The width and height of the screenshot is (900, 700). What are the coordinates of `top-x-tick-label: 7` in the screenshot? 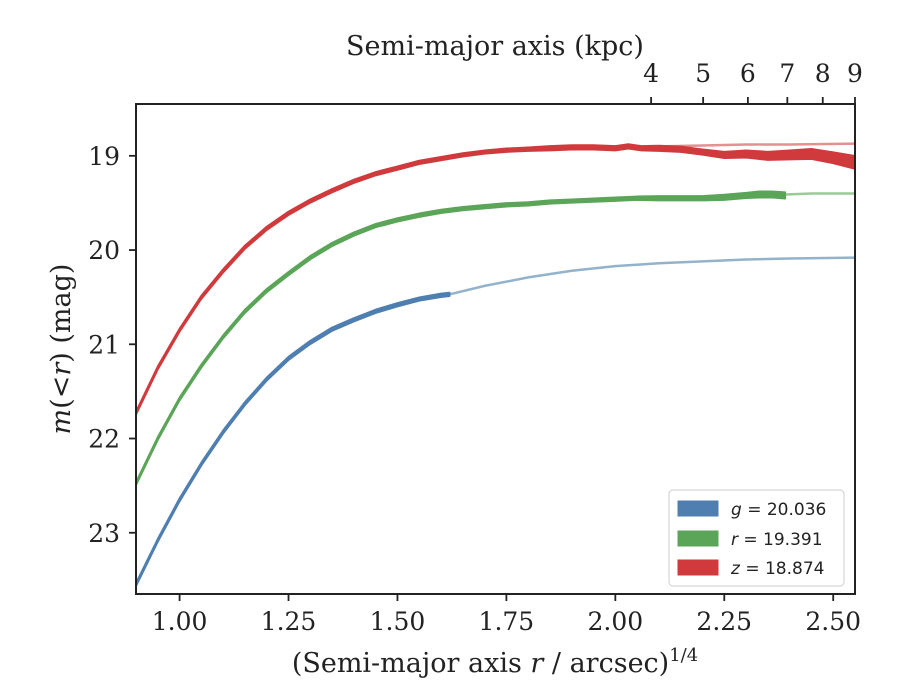 It's located at (787, 73).